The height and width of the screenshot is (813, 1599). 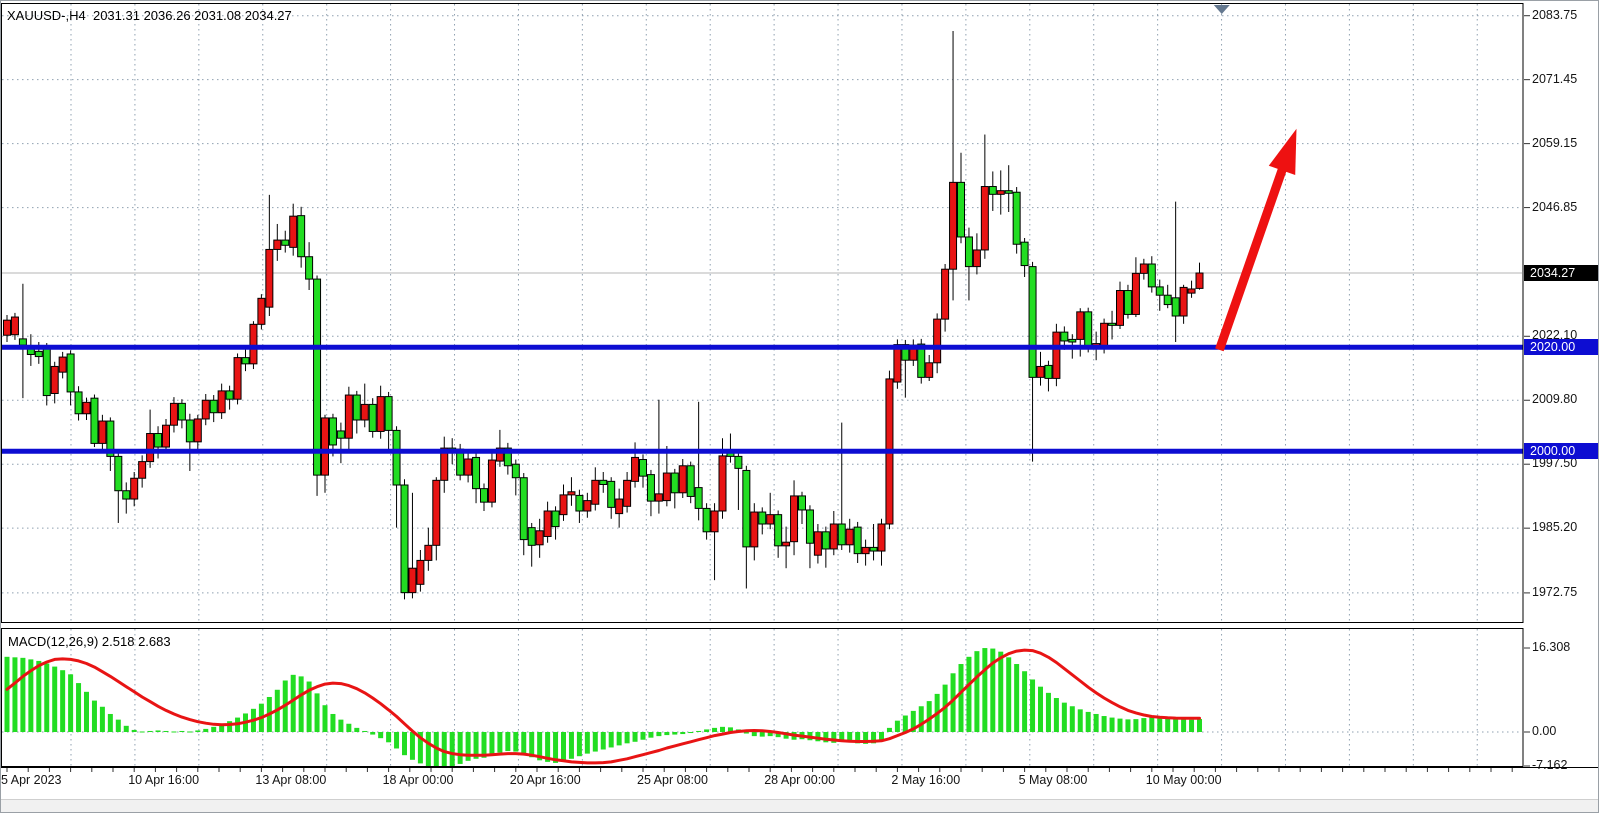 I want to click on trend-arrow, so click(x=1256, y=240).